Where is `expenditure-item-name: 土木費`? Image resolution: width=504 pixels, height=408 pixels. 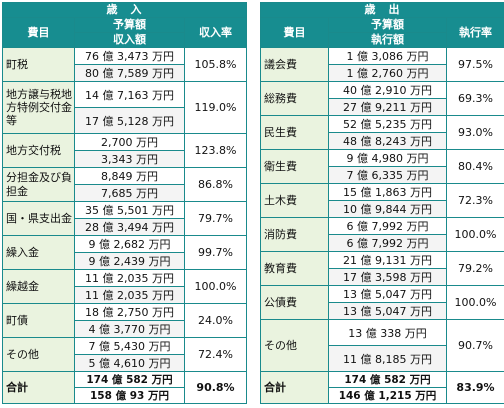 expenditure-item-name: 土木費 is located at coordinates (294, 200).